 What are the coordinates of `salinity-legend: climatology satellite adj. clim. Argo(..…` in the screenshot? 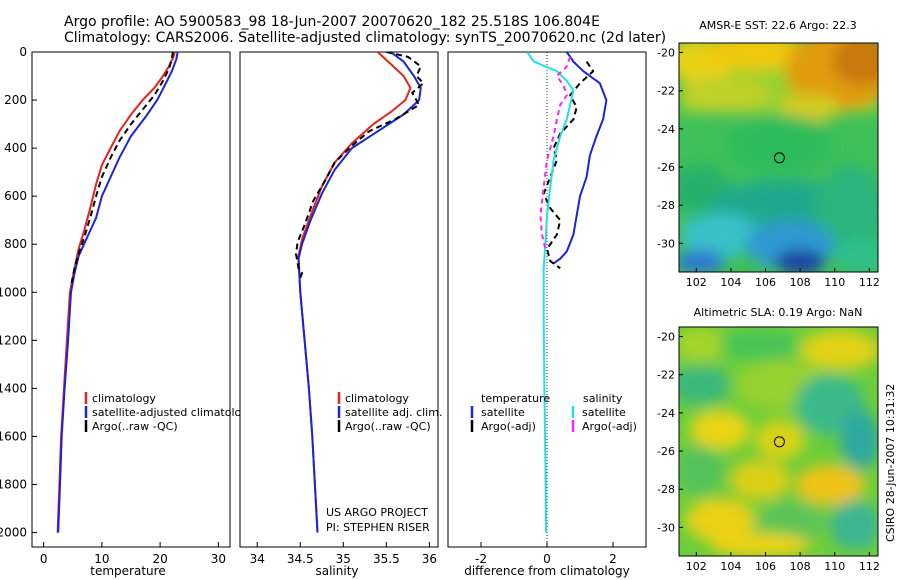 It's located at (389, 412).